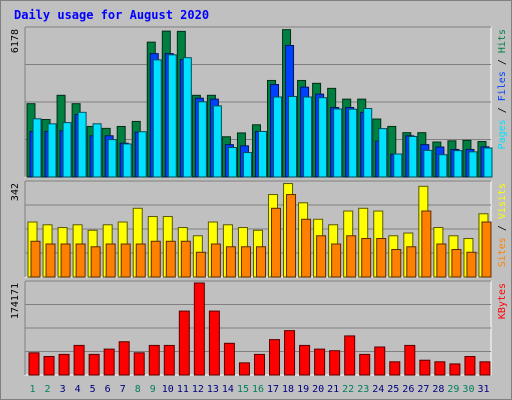 The image size is (512, 400). Describe the element at coordinates (408, 389) in the screenshot. I see `x-tick-label-day-26: 26` at that location.